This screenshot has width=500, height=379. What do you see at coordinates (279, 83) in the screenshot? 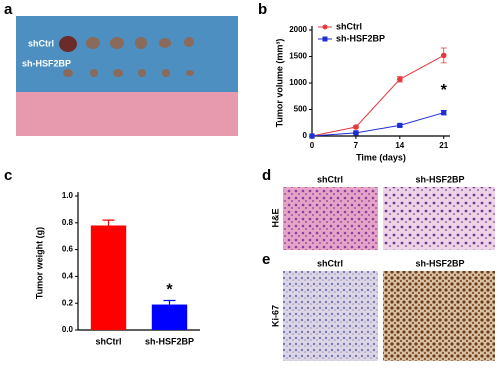
I see `y-axis-label: Tumor volume (mm³)` at bounding box center [279, 83].